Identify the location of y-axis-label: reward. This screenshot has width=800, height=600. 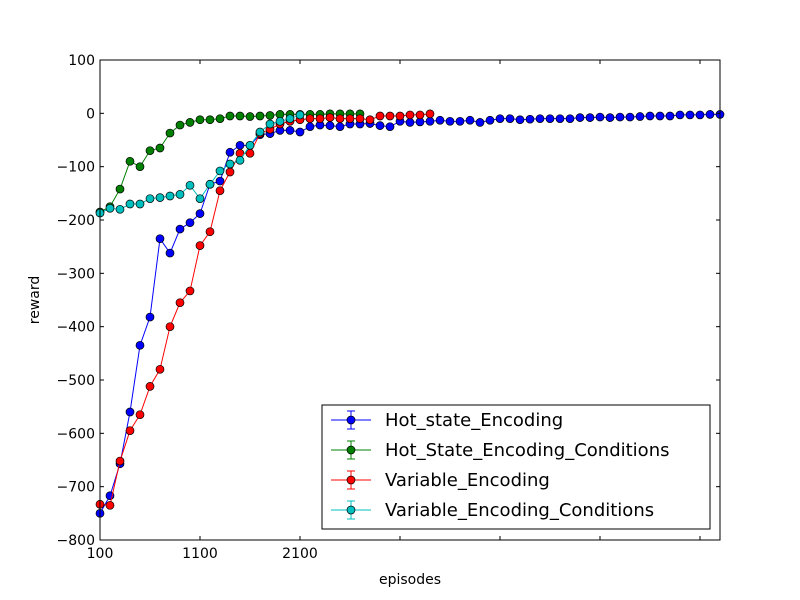
(35, 300).